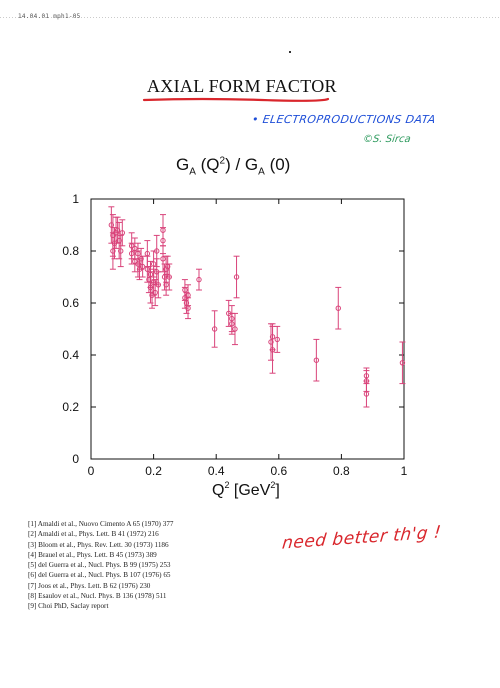  What do you see at coordinates (183, 164) in the screenshot?
I see `chart-title-g: G` at bounding box center [183, 164].